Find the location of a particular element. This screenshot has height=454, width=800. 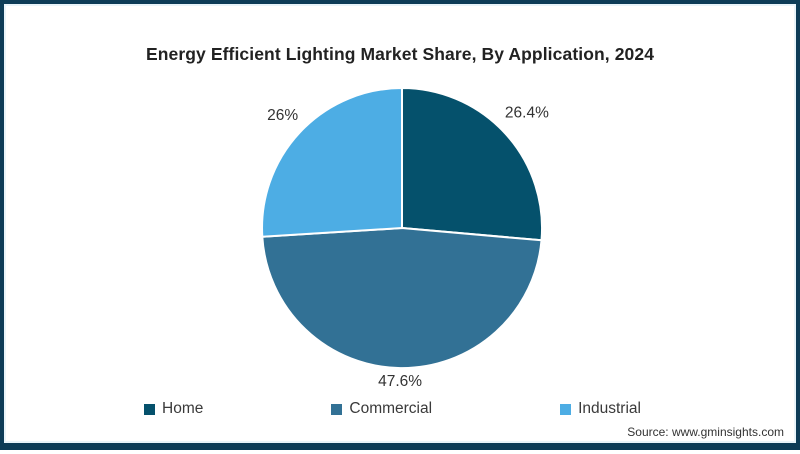

legend-item-home: Home is located at coordinates (173, 409).